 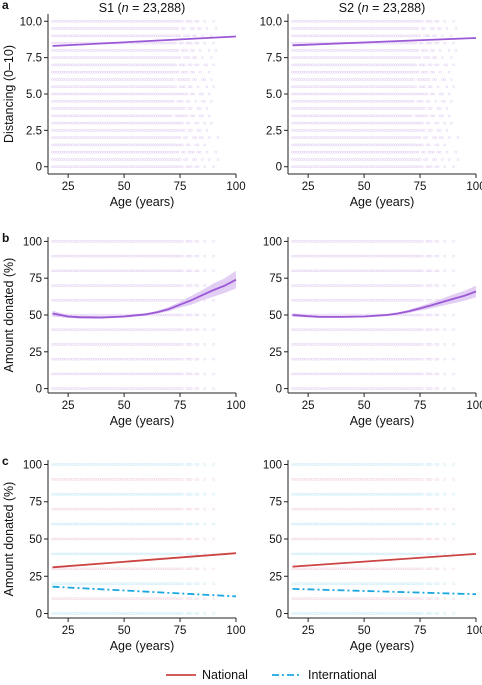 I want to click on y-tick-label: 7.5, so click(x=34, y=59).